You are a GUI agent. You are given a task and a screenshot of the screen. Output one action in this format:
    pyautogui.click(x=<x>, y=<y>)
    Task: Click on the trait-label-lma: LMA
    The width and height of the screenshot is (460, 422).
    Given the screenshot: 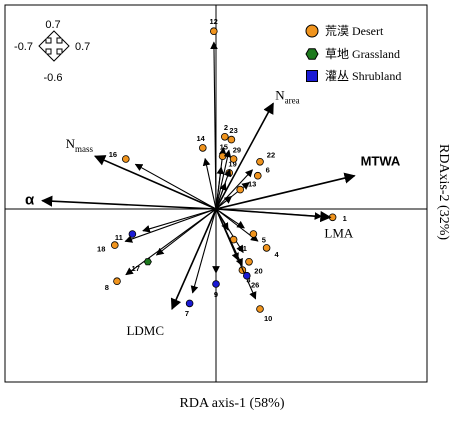 What is the action you would take?
    pyautogui.click(x=339, y=232)
    